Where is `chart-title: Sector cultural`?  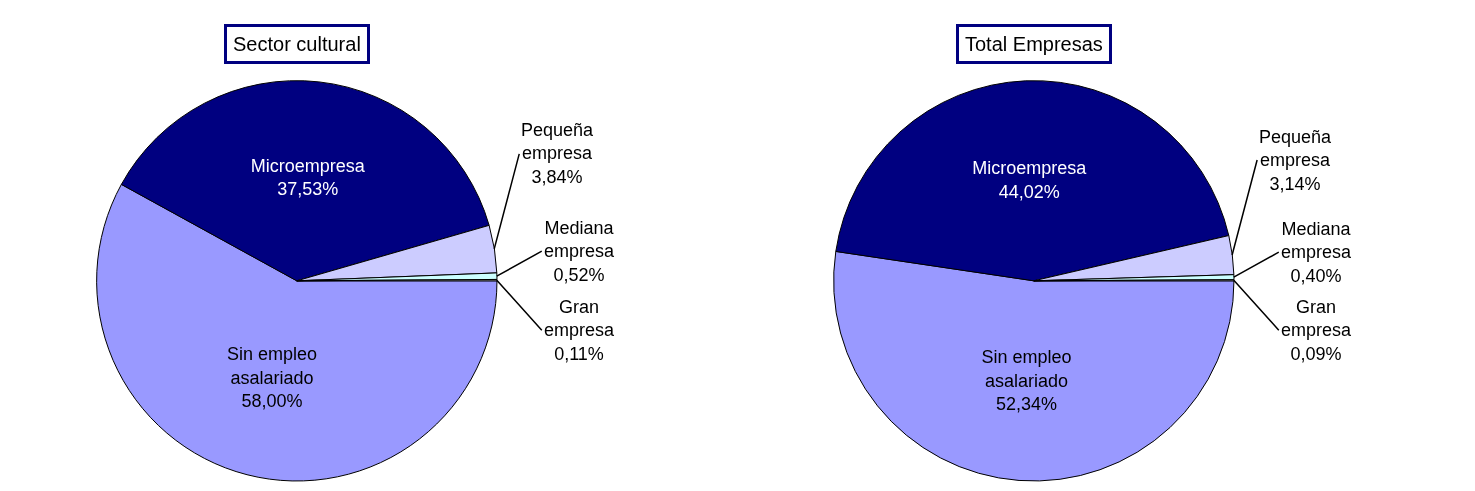 chart-title: Sector cultural is located at coordinates (297, 44).